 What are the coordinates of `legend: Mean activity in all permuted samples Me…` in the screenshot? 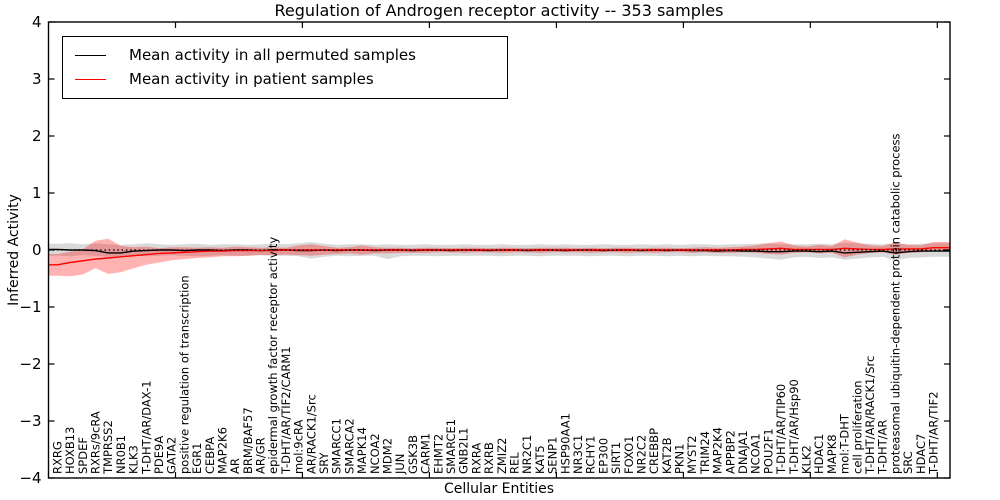 It's located at (285, 67).